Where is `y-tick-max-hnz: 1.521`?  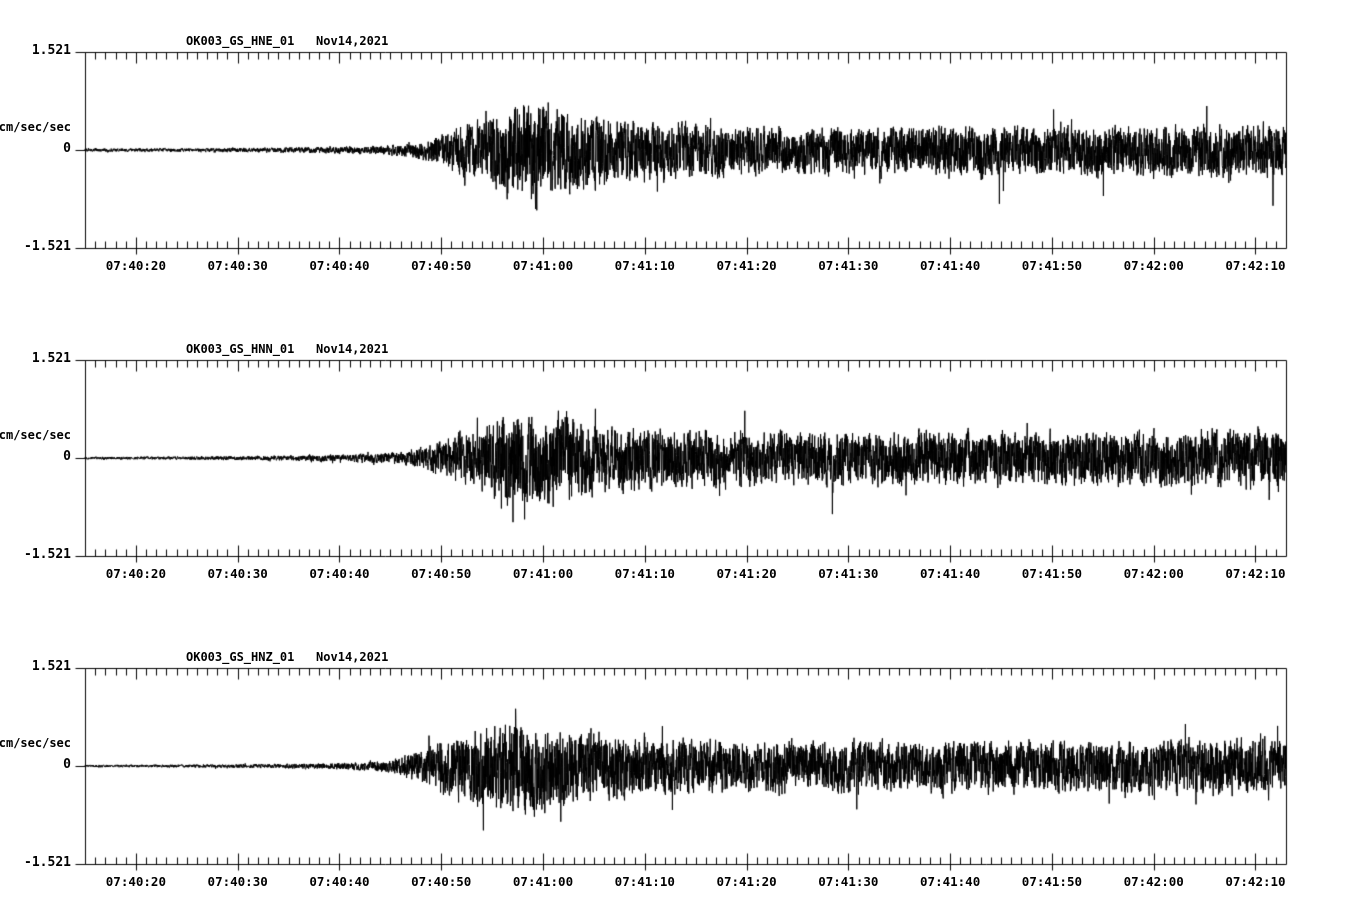
y-tick-max-hnz: 1.521 is located at coordinates (51, 666).